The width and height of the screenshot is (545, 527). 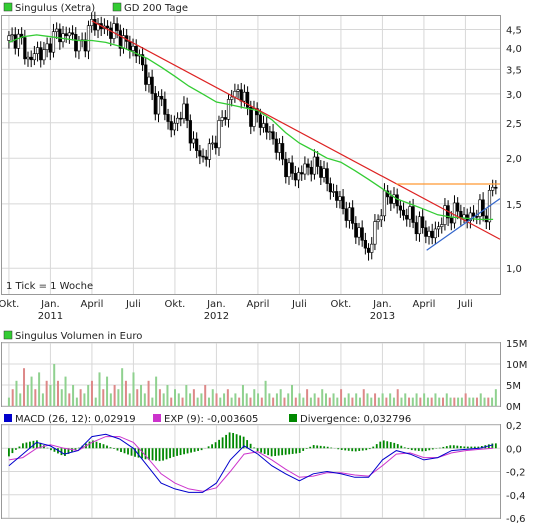 What do you see at coordinates (514, 49) in the screenshot?
I see `price-y-tick-label: 4,0` at bounding box center [514, 49].